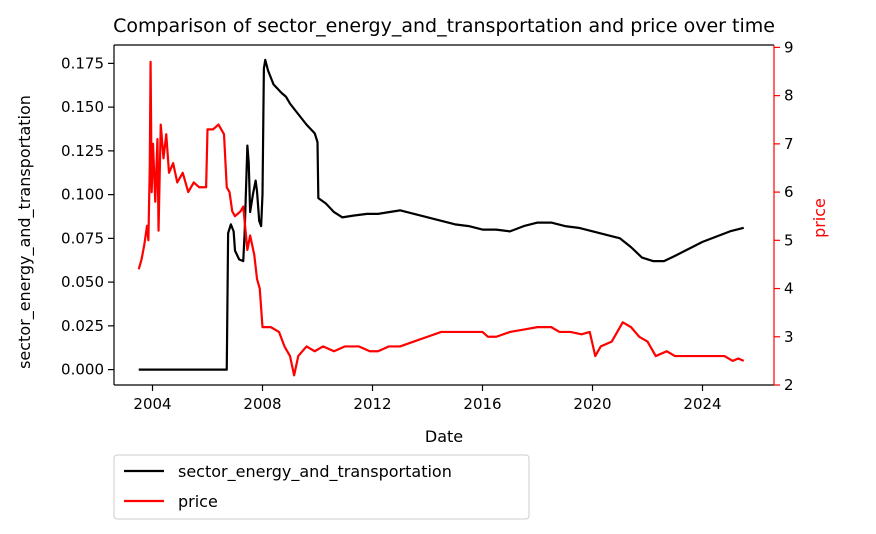 Image resolution: width=876 pixels, height=534 pixels. What do you see at coordinates (82, 326) in the screenshot?
I see `y-left-tick-label: 0.025` at bounding box center [82, 326].